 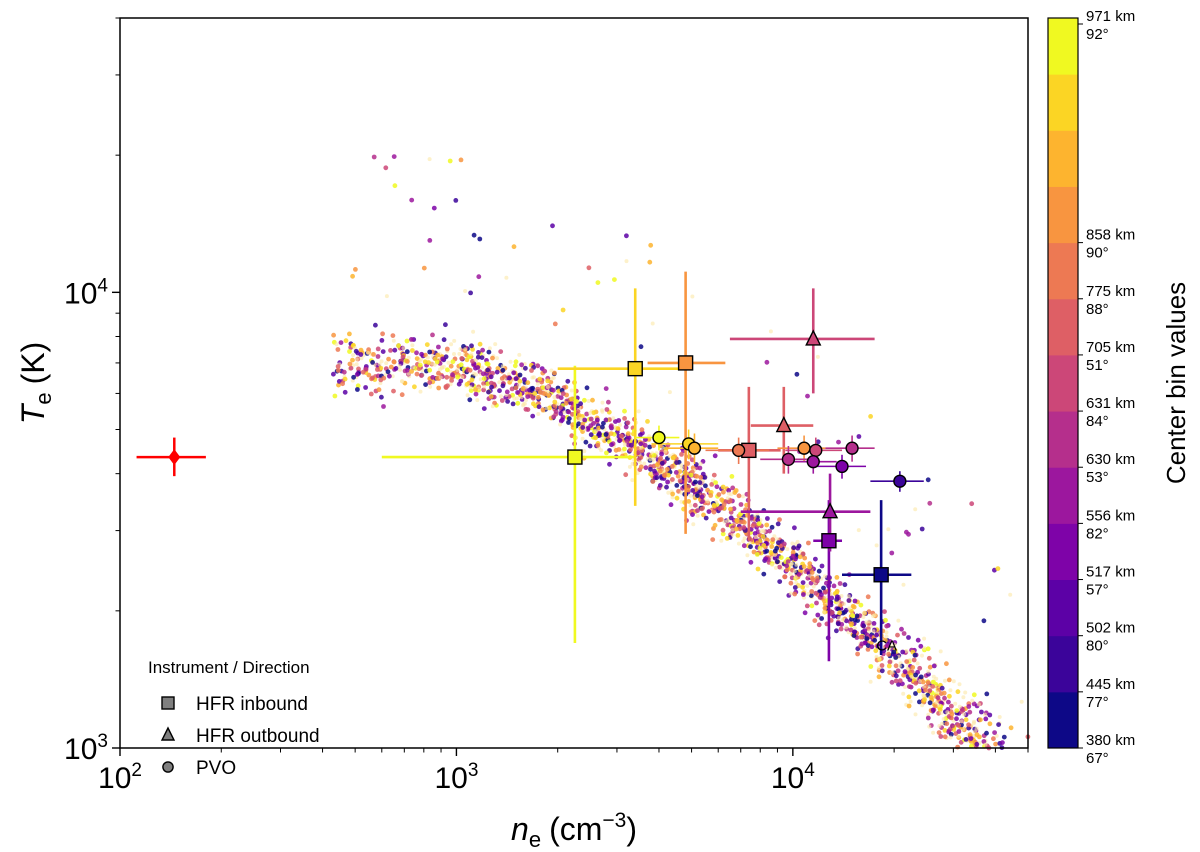 What do you see at coordinates (33, 413) in the screenshot?
I see `y-axis-symbol: T` at bounding box center [33, 413].